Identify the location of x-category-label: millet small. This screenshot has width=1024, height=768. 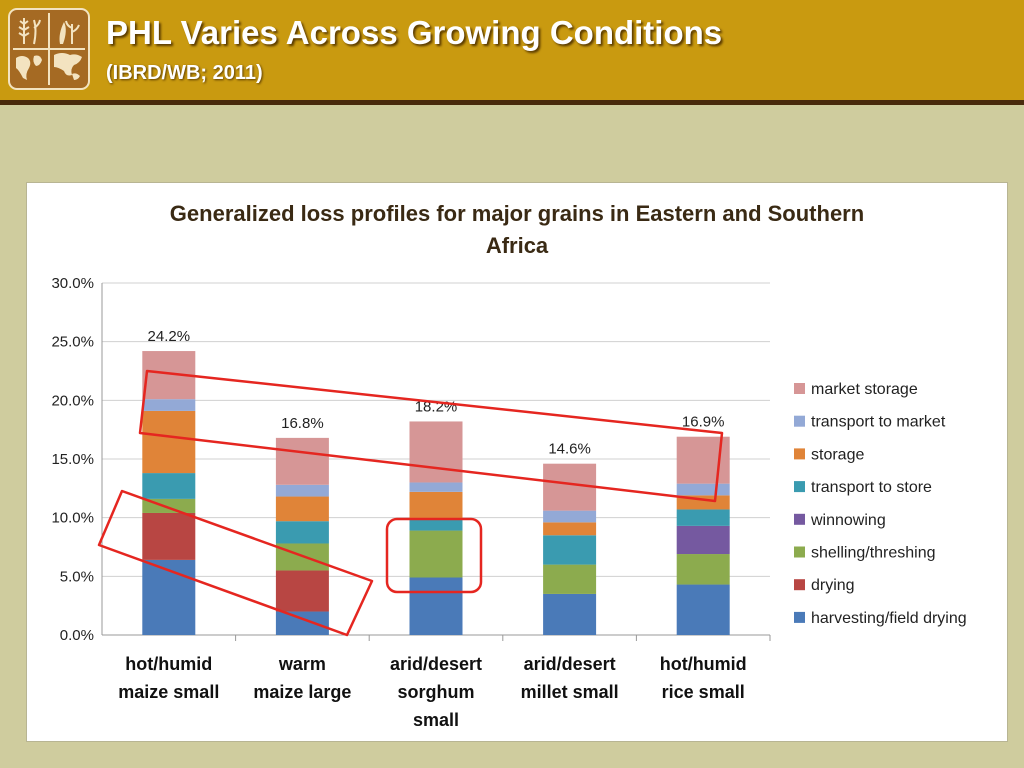
(570, 692).